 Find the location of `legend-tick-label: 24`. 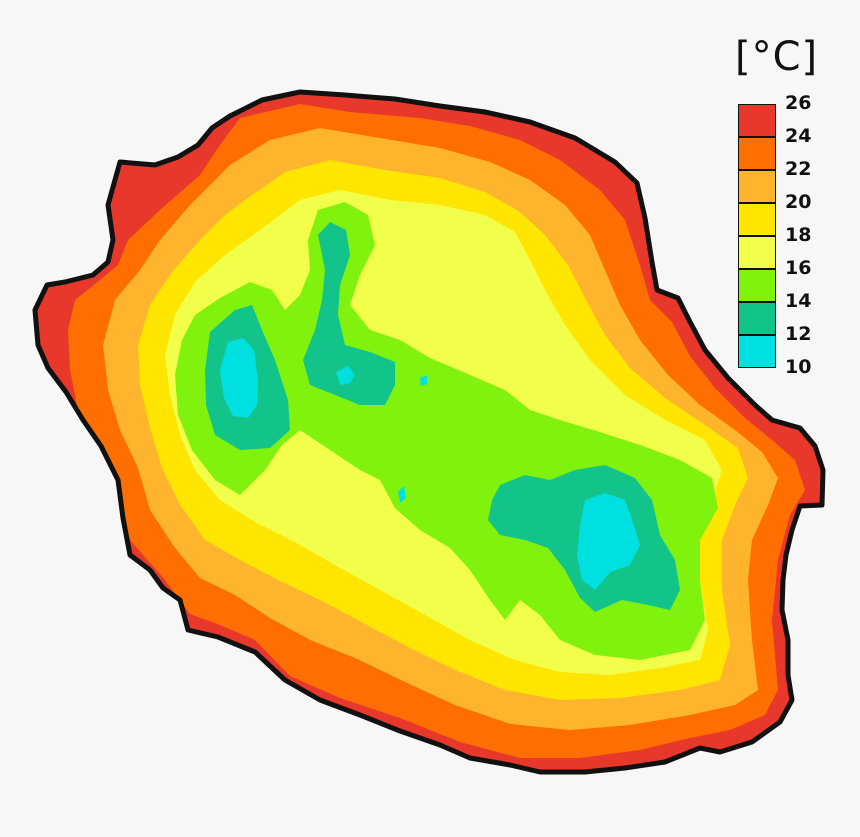

legend-tick-label: 24 is located at coordinates (798, 136).